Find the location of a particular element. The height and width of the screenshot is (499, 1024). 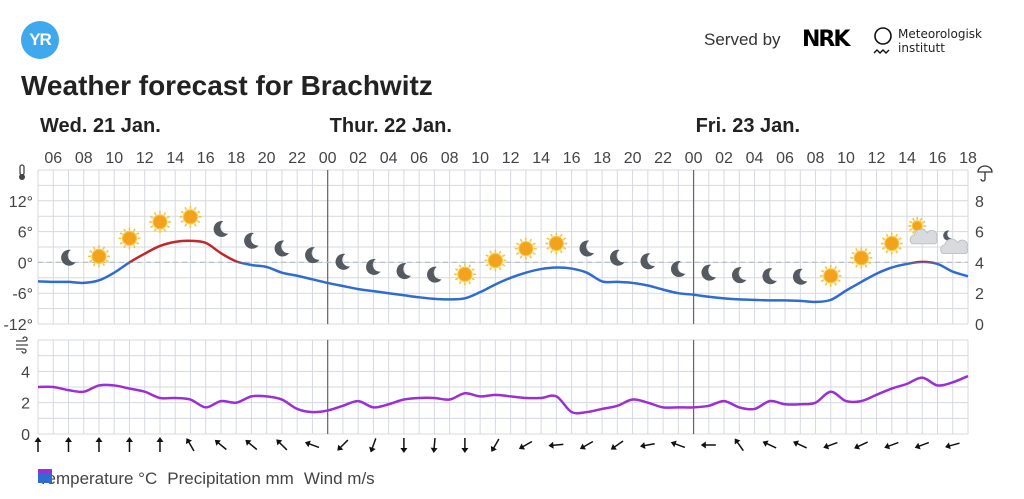

hour-label: 06 is located at coordinates (785, 158).